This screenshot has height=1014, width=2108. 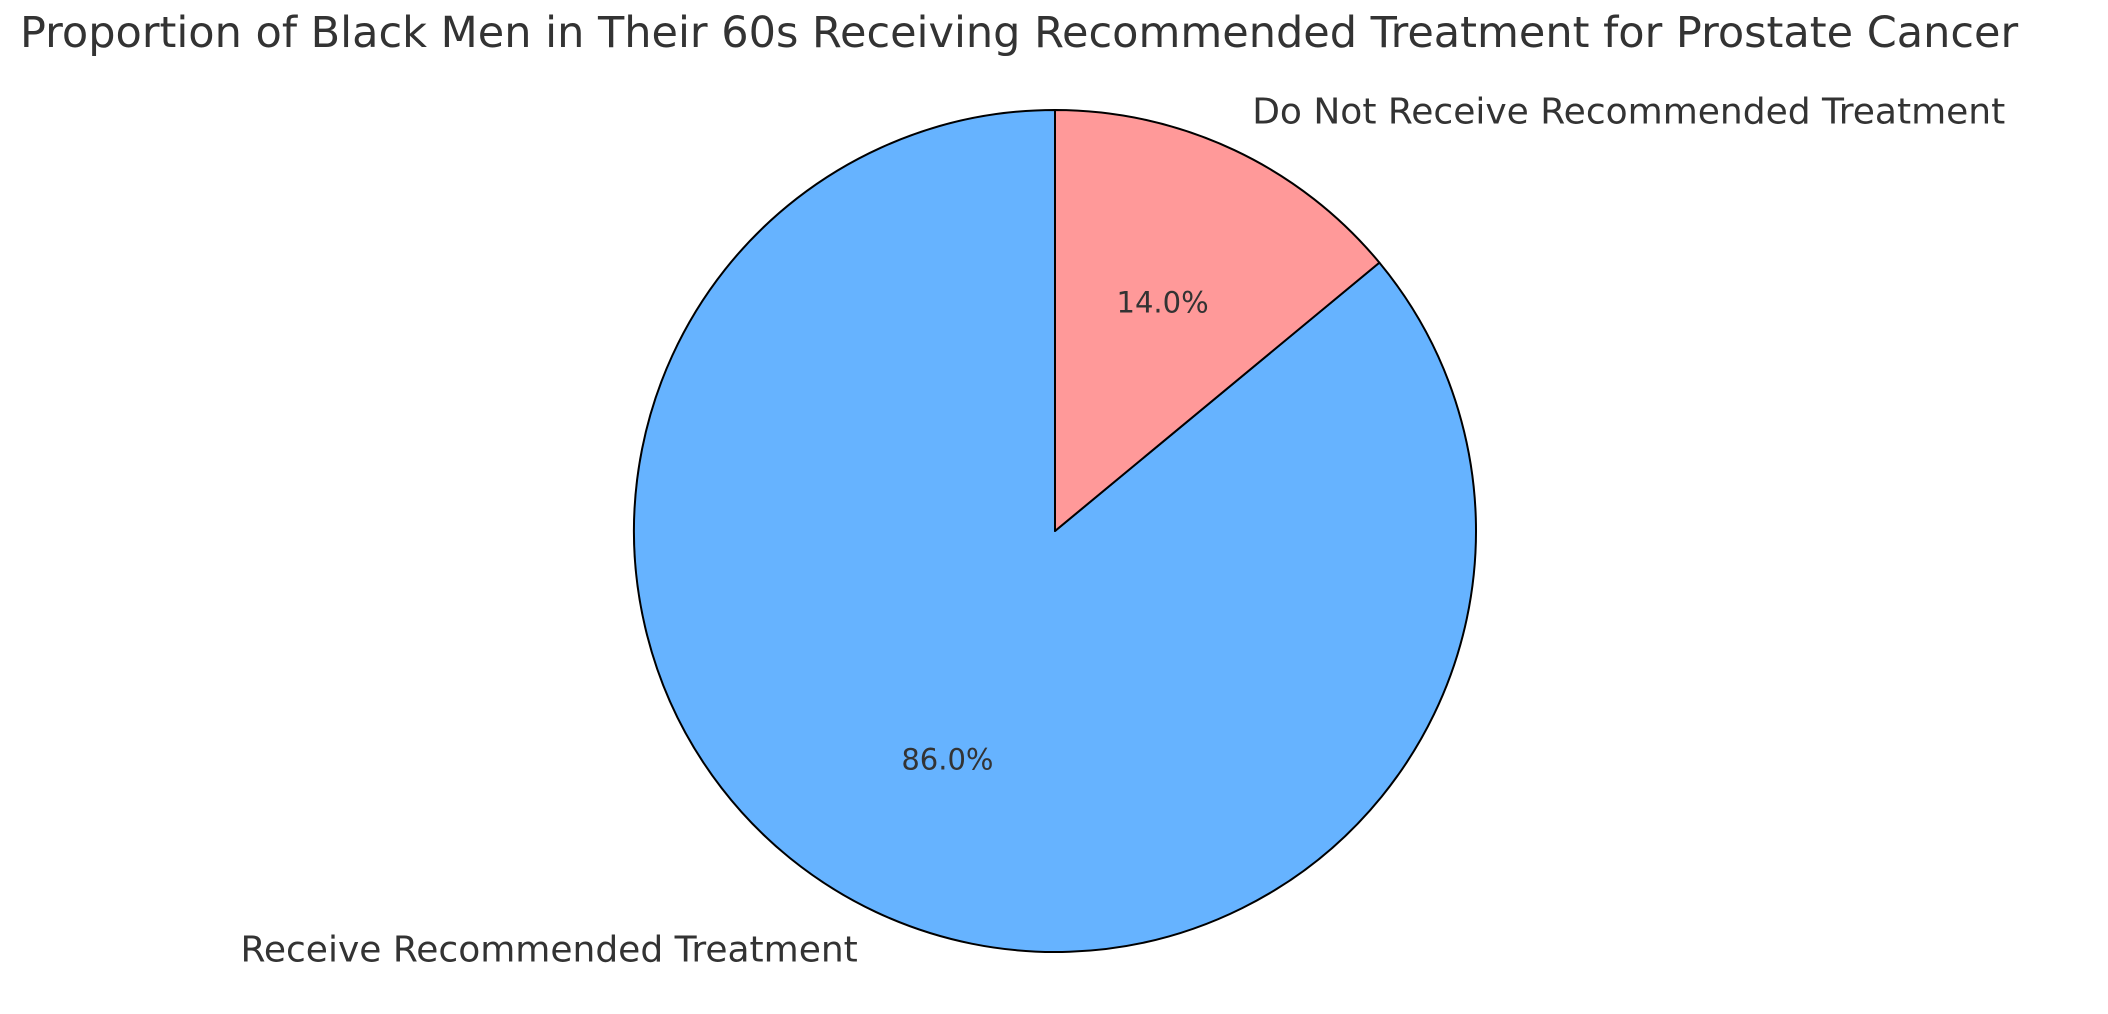 What do you see at coordinates (1163, 302) in the screenshot?
I see `slice-percent-label-1: 14.0%` at bounding box center [1163, 302].